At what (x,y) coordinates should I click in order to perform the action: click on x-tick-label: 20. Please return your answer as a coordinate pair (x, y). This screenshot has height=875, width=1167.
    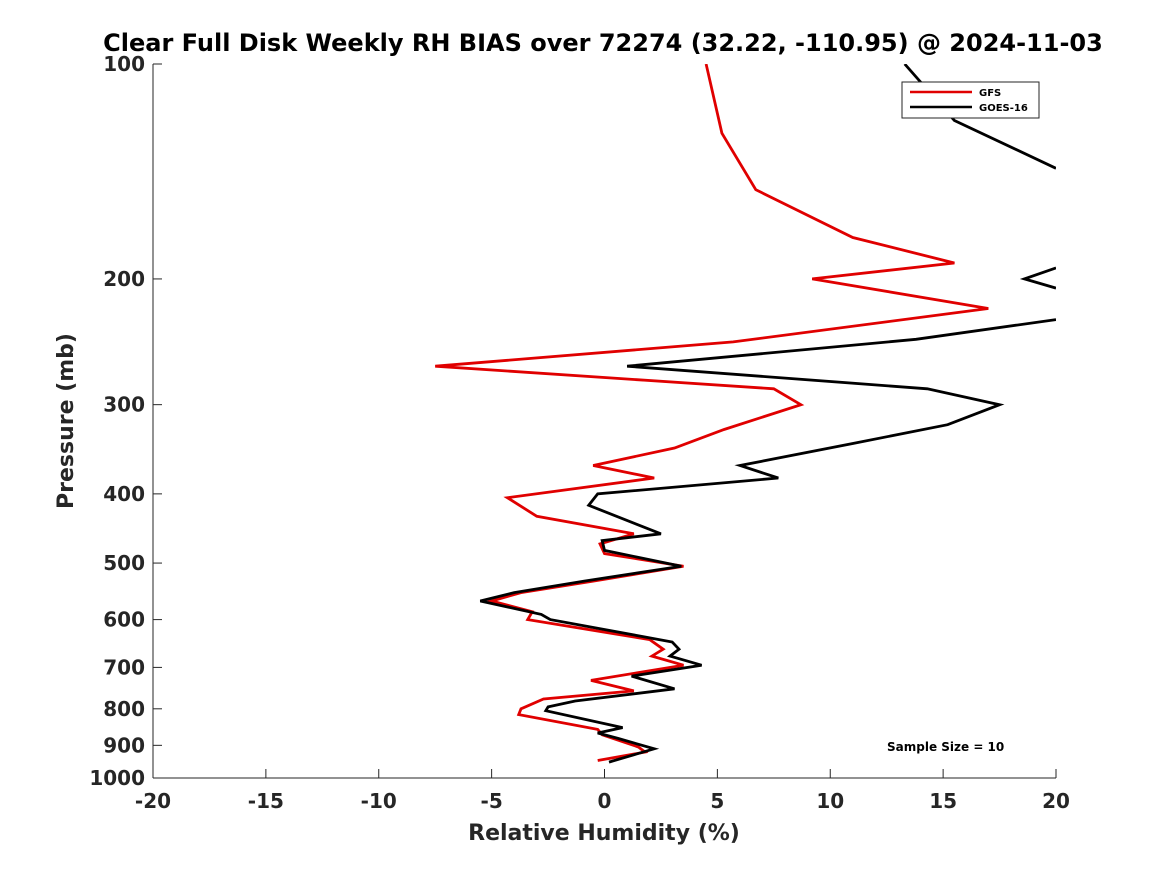
    Looking at the image, I should click on (1056, 801).